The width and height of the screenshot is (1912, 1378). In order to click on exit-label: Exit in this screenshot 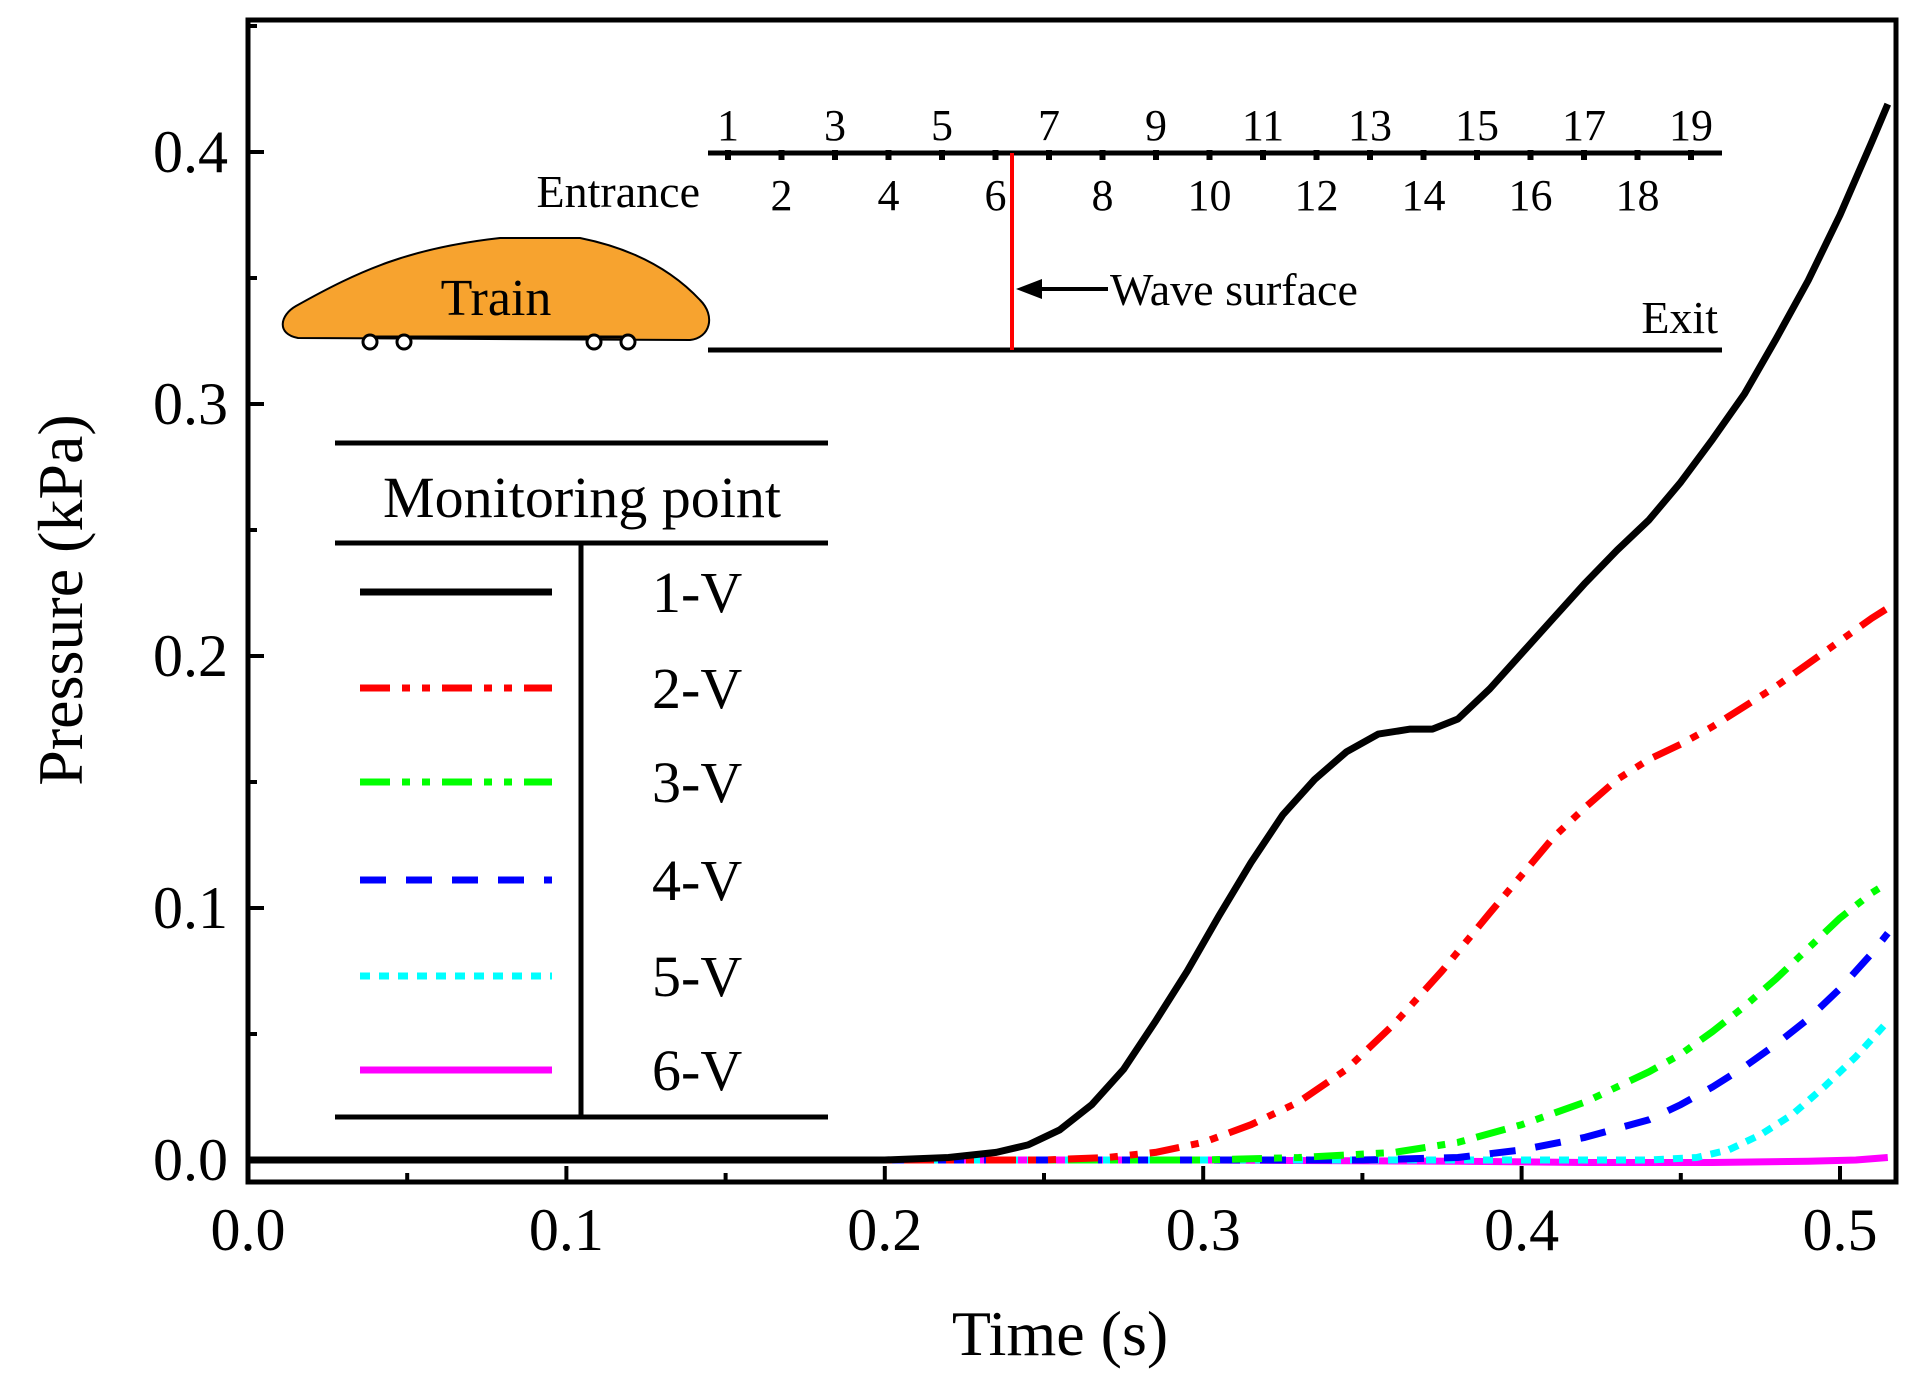, I will do `click(1679, 317)`.